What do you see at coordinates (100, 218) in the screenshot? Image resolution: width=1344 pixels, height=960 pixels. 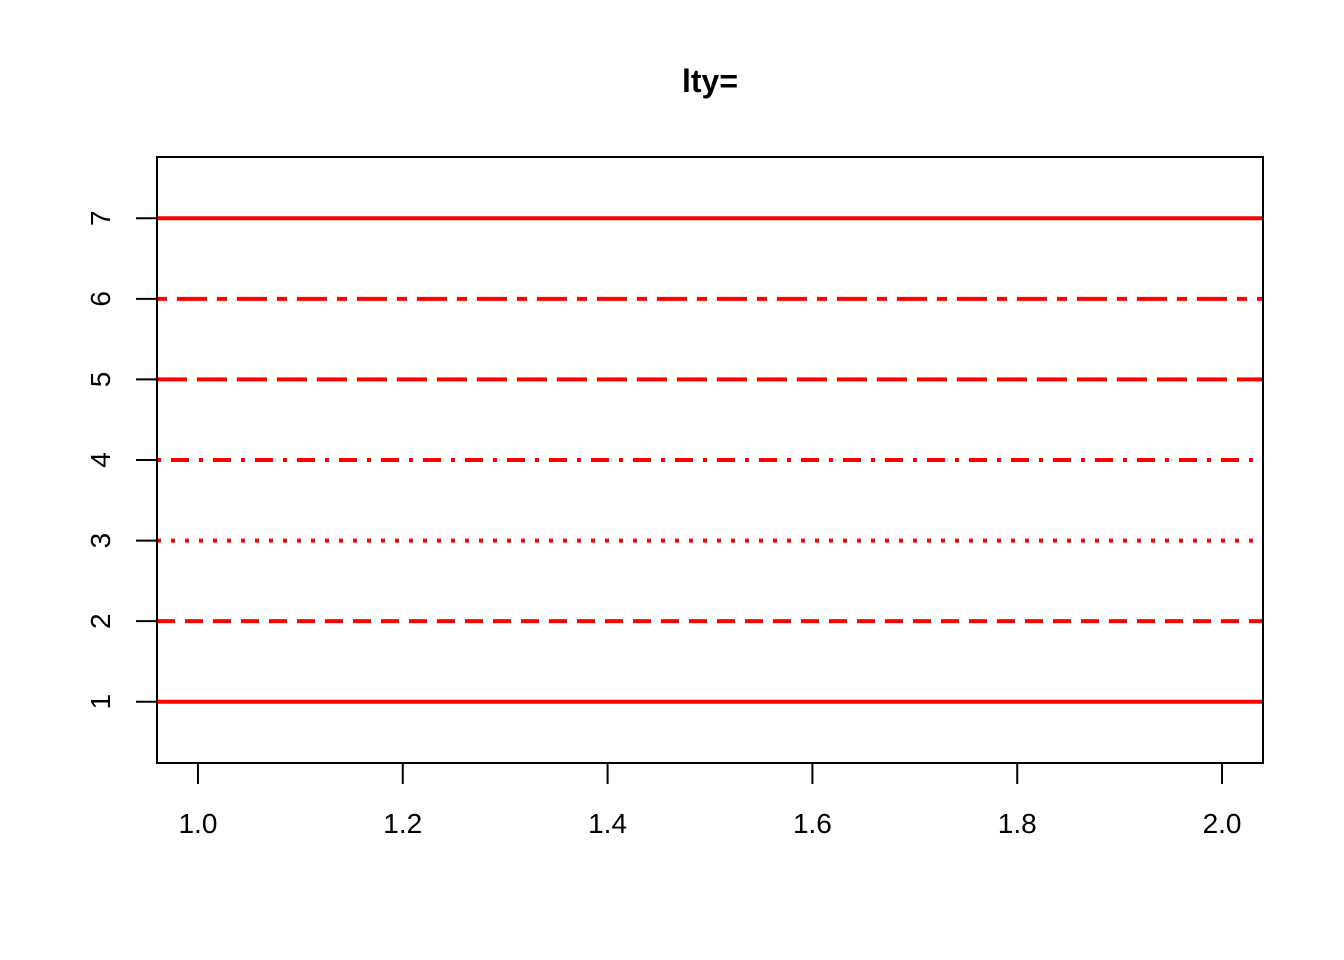 I see `y-tick-label: 7` at bounding box center [100, 218].